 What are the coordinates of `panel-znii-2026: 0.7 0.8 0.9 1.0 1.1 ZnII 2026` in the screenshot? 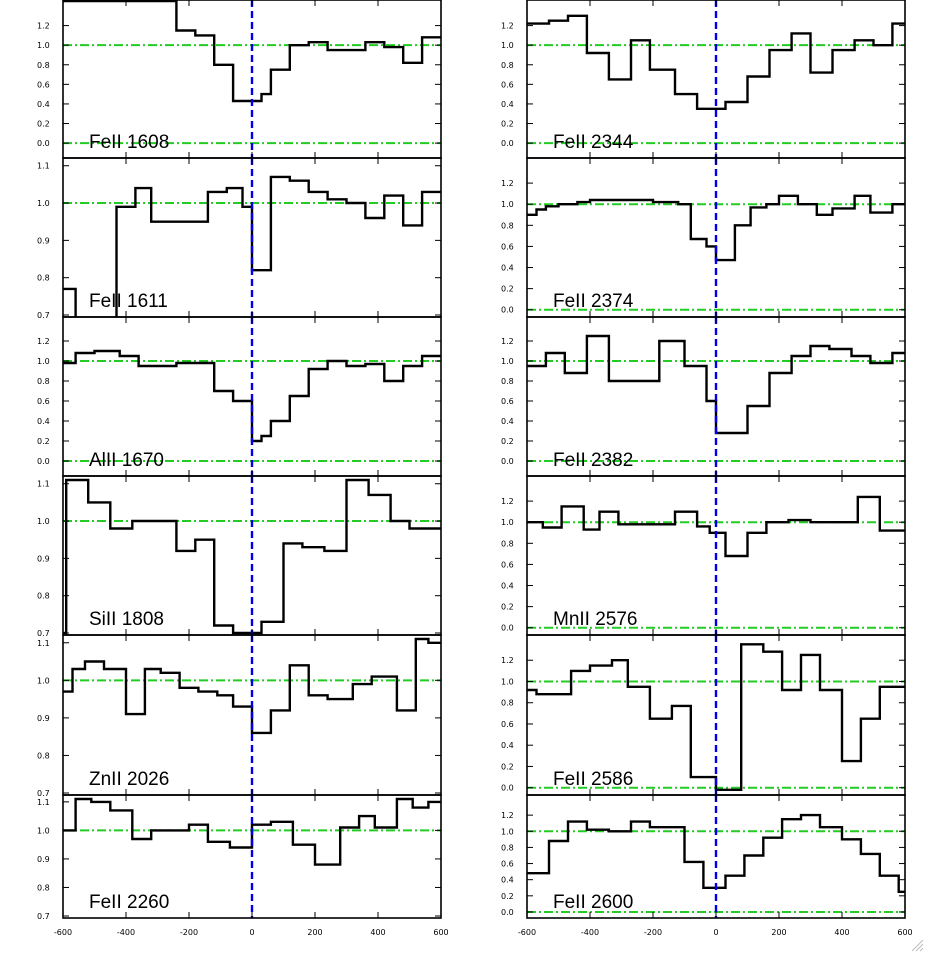 It's located at (239, 716).